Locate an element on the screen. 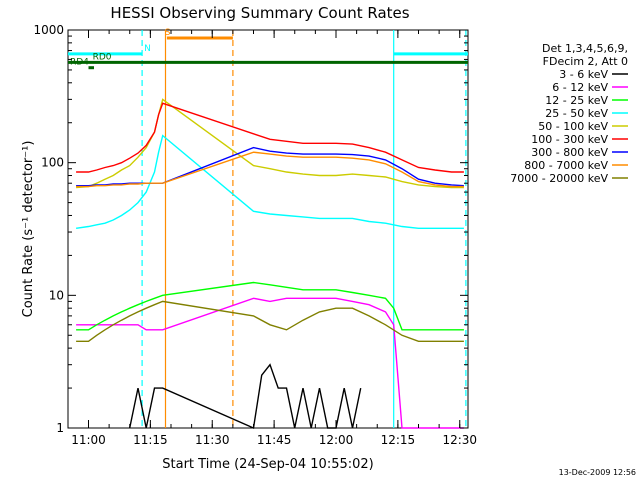 This screenshot has width=640, height=480. footer-timestamp: 13-Dec-2009 12:56 is located at coordinates (597, 472).